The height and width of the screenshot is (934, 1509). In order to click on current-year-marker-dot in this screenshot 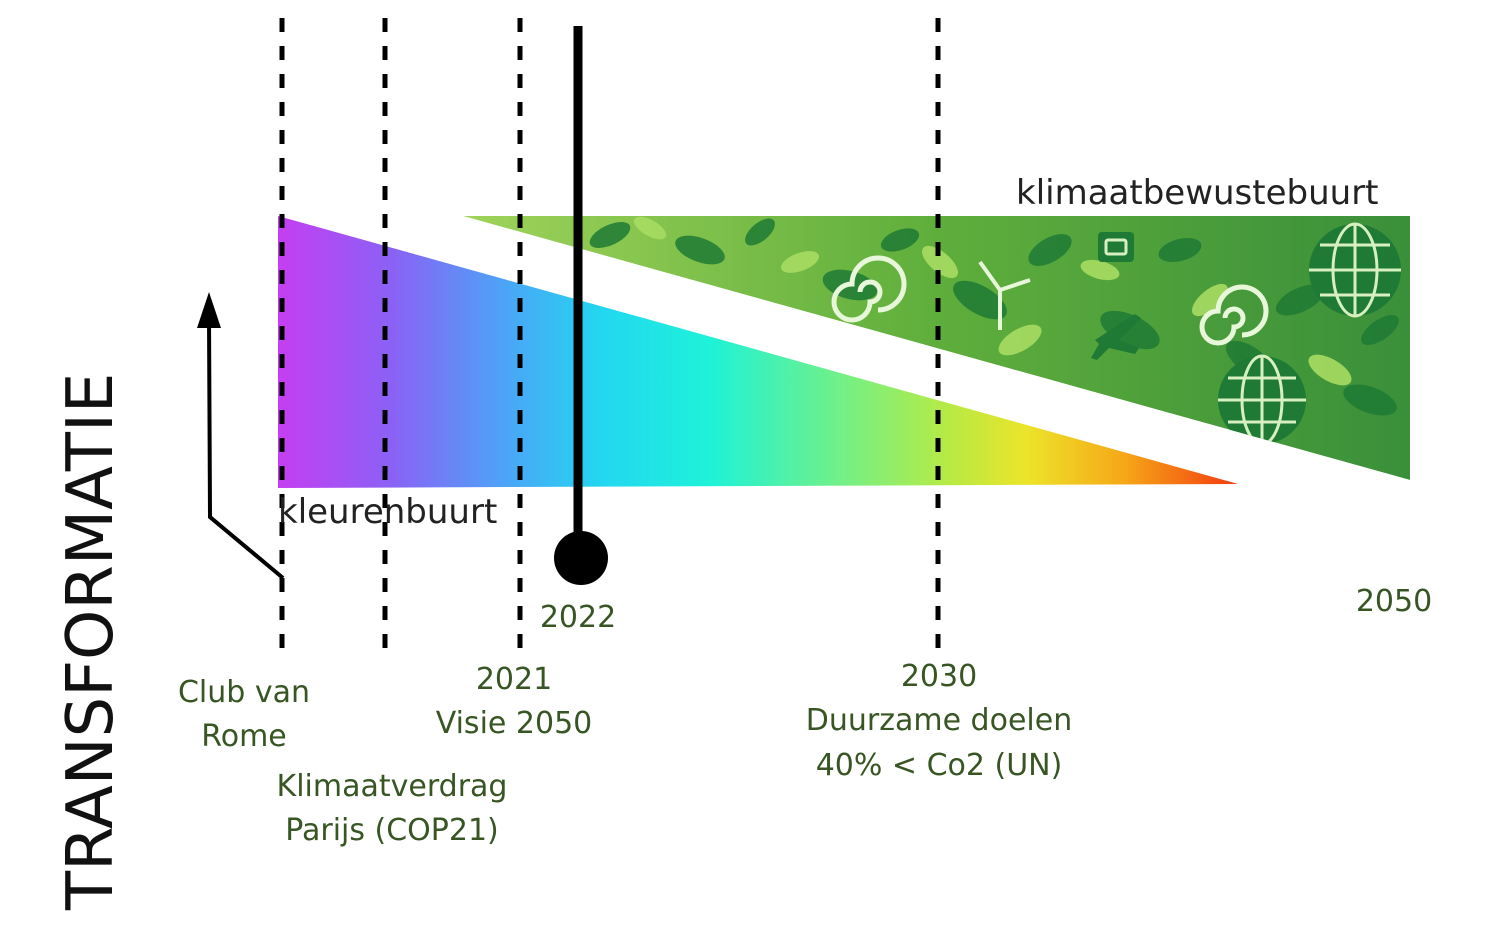, I will do `click(581, 558)`.